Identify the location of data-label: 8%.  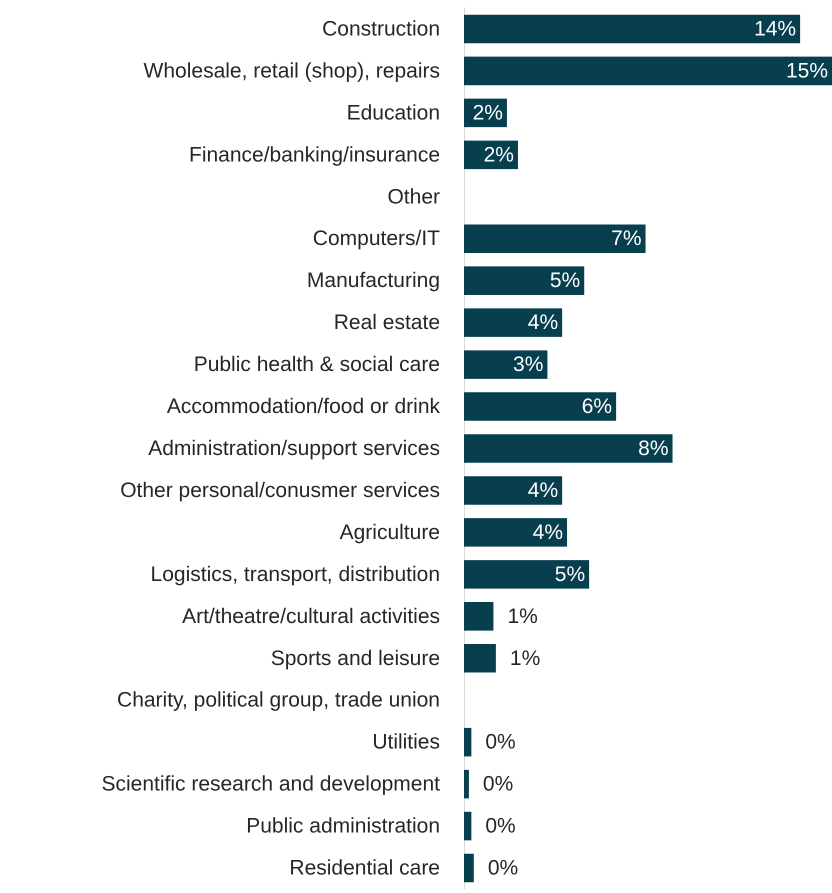
(653, 448).